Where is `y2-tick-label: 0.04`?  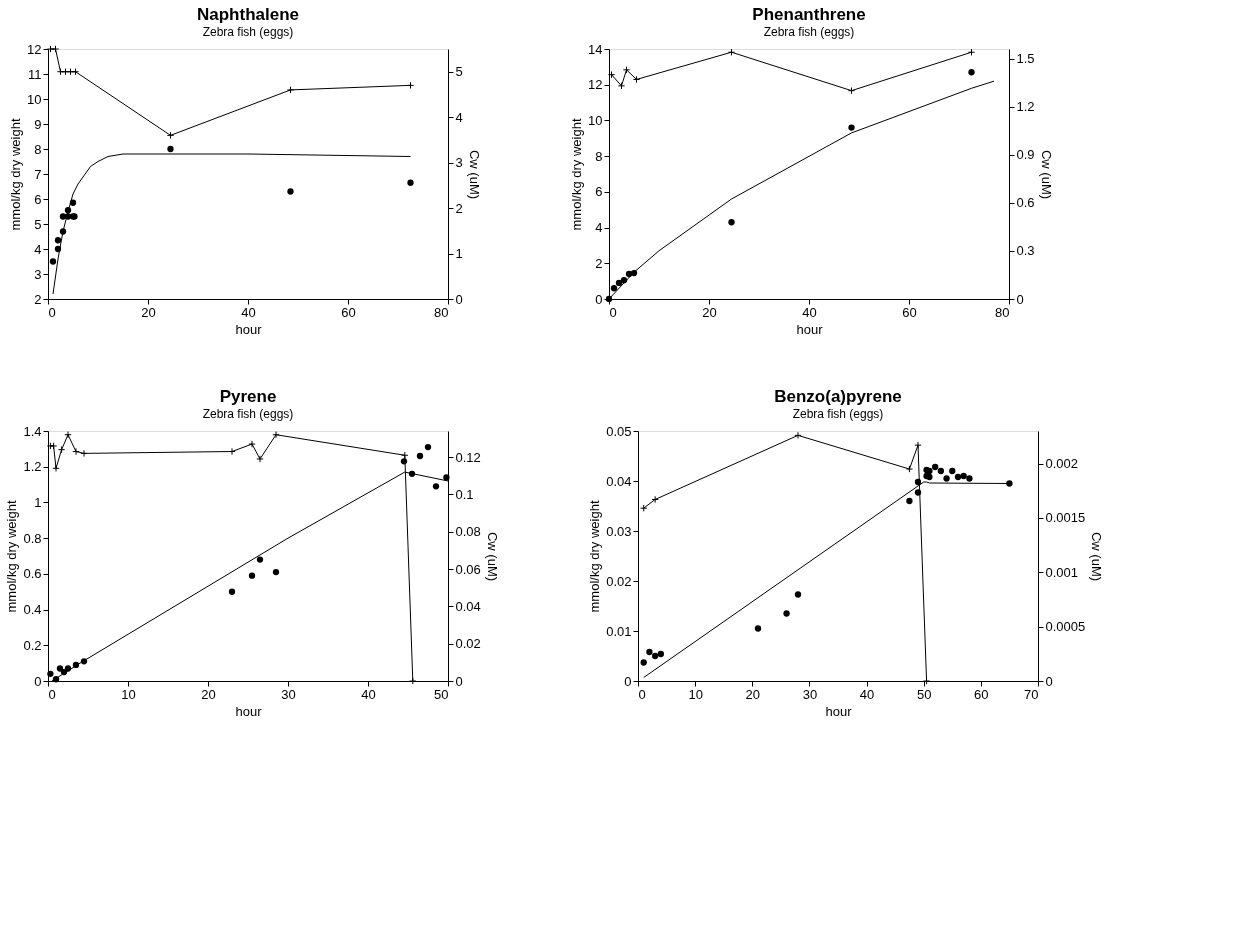 y2-tick-label: 0.04 is located at coordinates (468, 606).